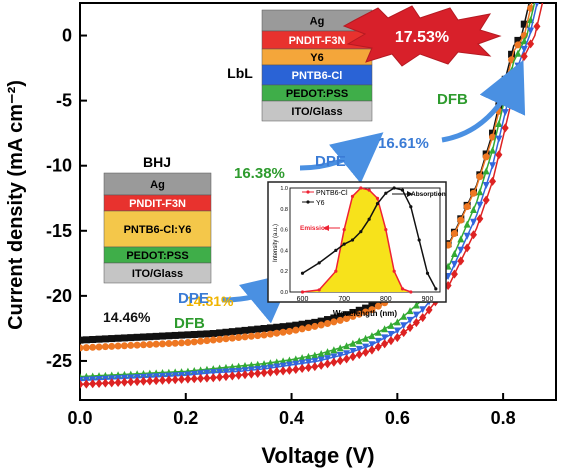  What do you see at coordinates (291, 418) in the screenshot?
I see `x-tick-label: 0.4` at bounding box center [291, 418].